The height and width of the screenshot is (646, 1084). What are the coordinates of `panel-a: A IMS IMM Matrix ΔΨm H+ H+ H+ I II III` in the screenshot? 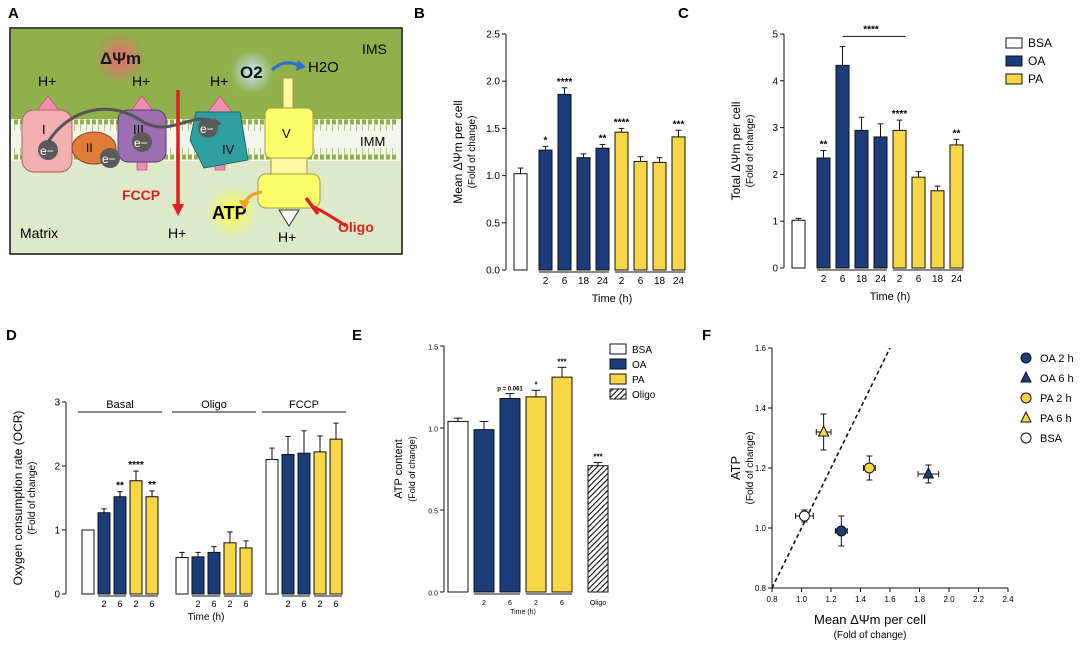 It's located at (205, 130).